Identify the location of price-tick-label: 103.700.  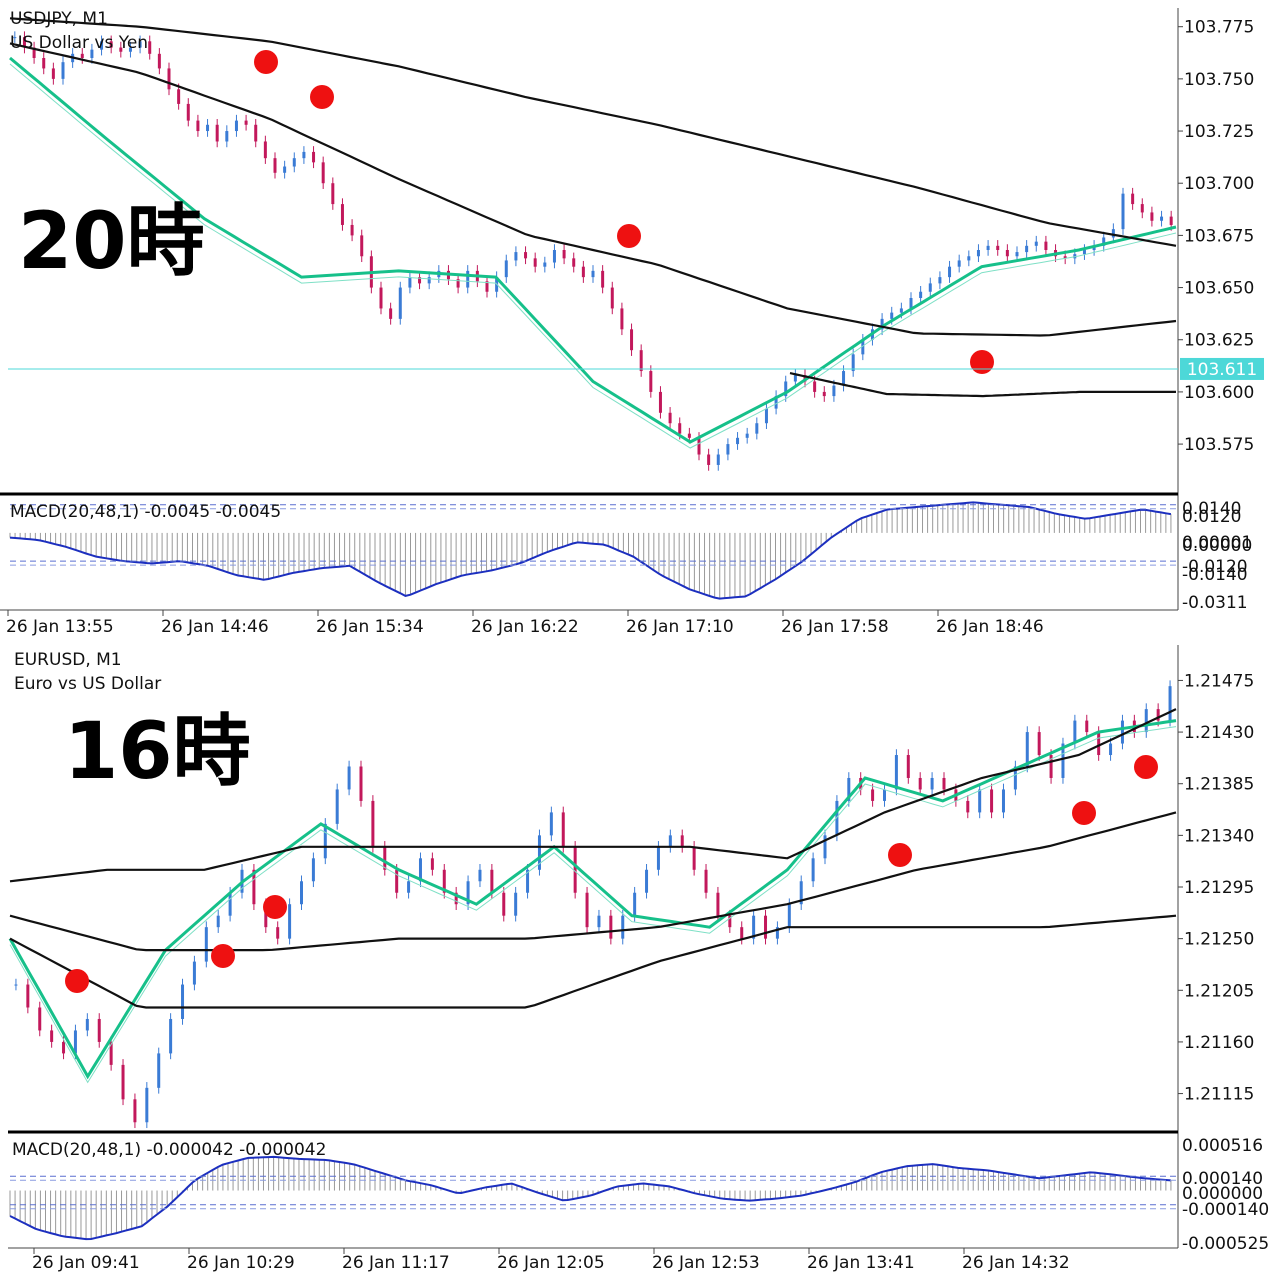
(1219, 184).